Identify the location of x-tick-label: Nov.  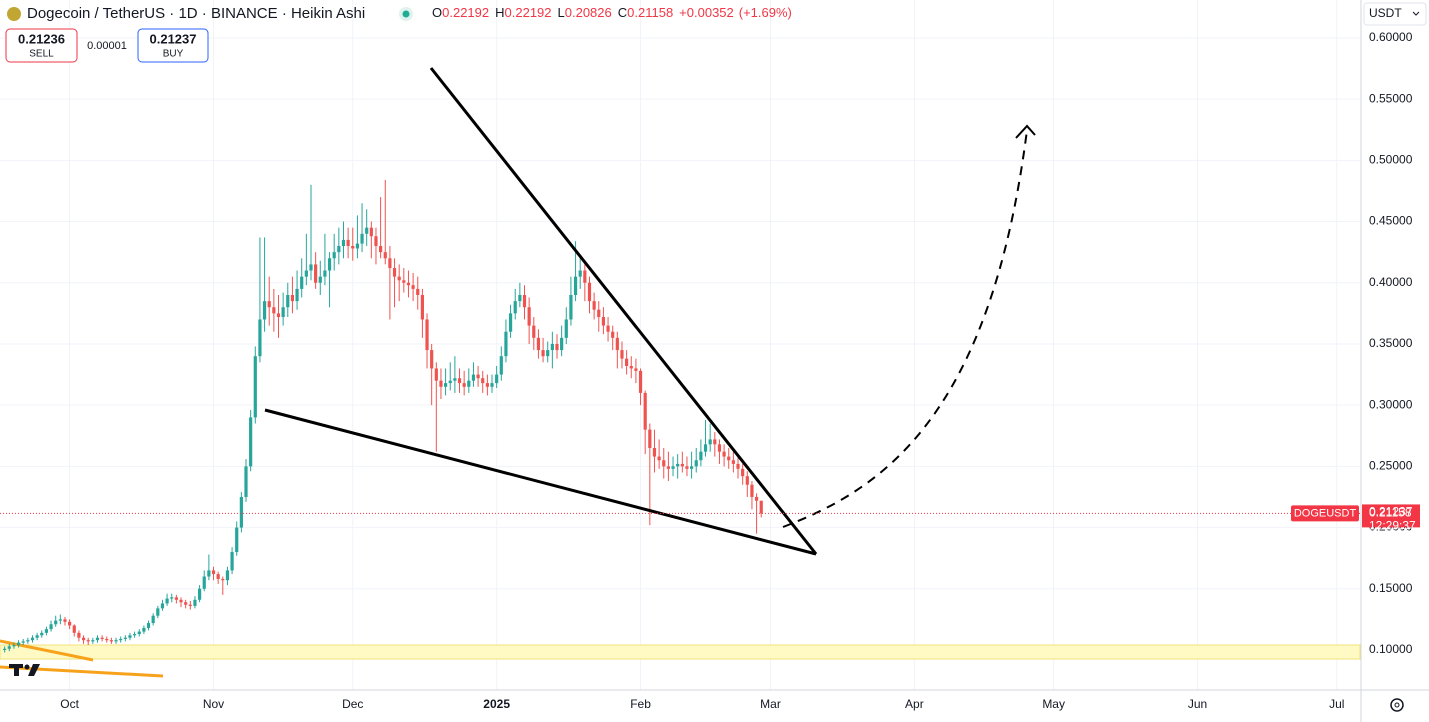
(213, 704).